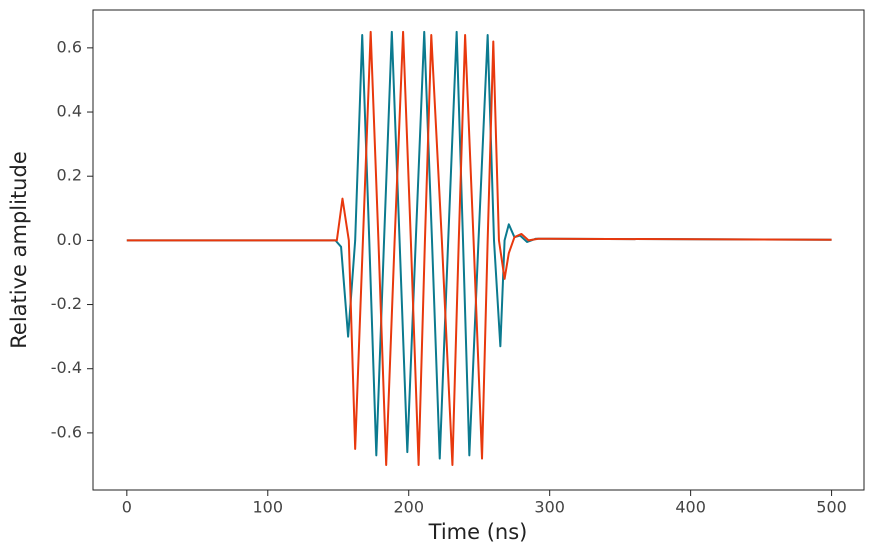  What do you see at coordinates (66, 431) in the screenshot?
I see `y-tick-label: -0.6` at bounding box center [66, 431].